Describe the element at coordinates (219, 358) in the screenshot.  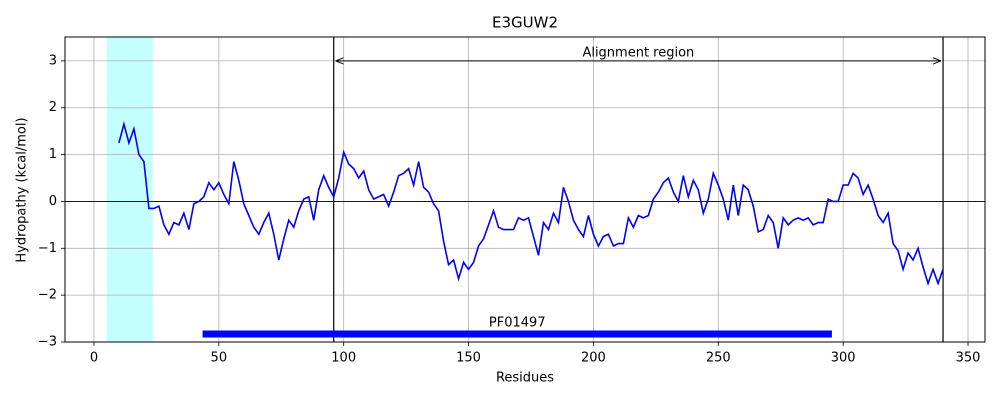
I see `x-tick-label: 50` at that location.